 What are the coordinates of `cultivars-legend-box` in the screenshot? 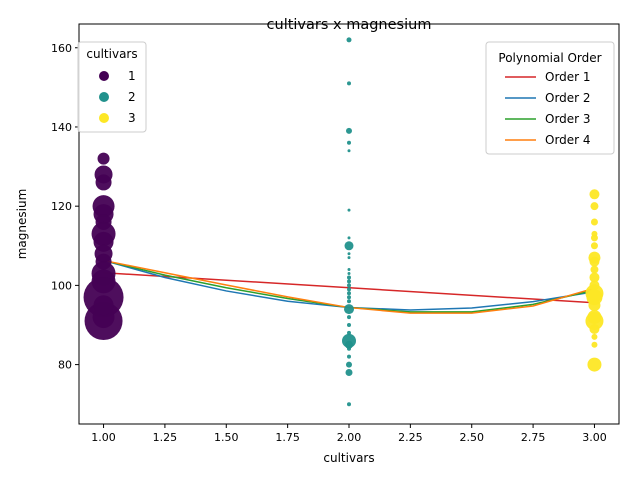 It's located at (112, 87).